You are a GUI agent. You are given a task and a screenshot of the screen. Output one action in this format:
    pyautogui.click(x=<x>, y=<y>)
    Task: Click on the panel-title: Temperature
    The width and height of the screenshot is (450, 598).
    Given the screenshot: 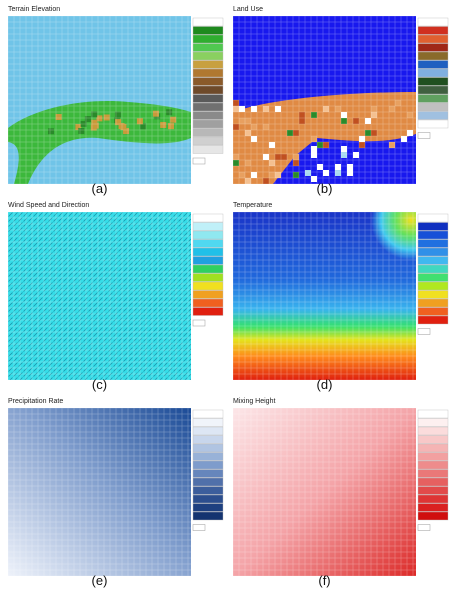 What is the action you would take?
    pyautogui.click(x=252, y=205)
    